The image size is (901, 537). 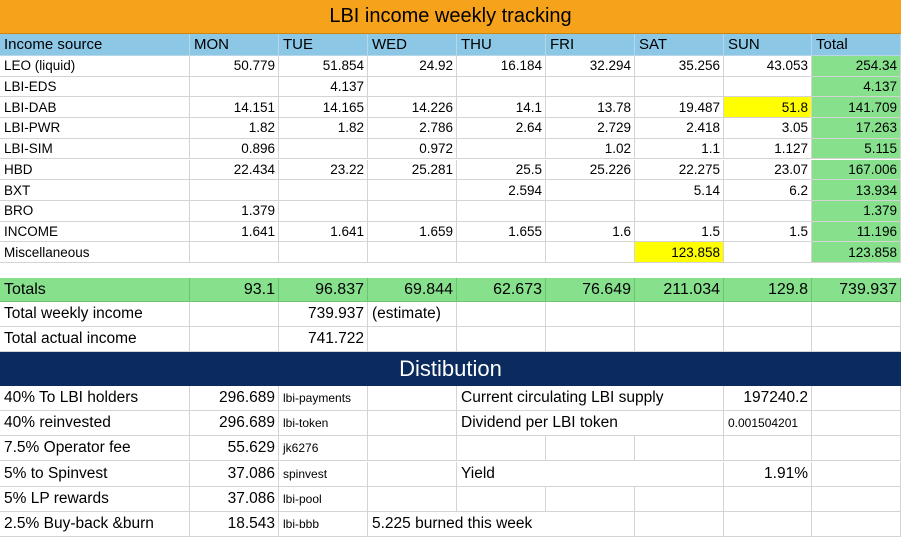 I want to click on distribution-account: lbi-pool, so click(x=323, y=499).